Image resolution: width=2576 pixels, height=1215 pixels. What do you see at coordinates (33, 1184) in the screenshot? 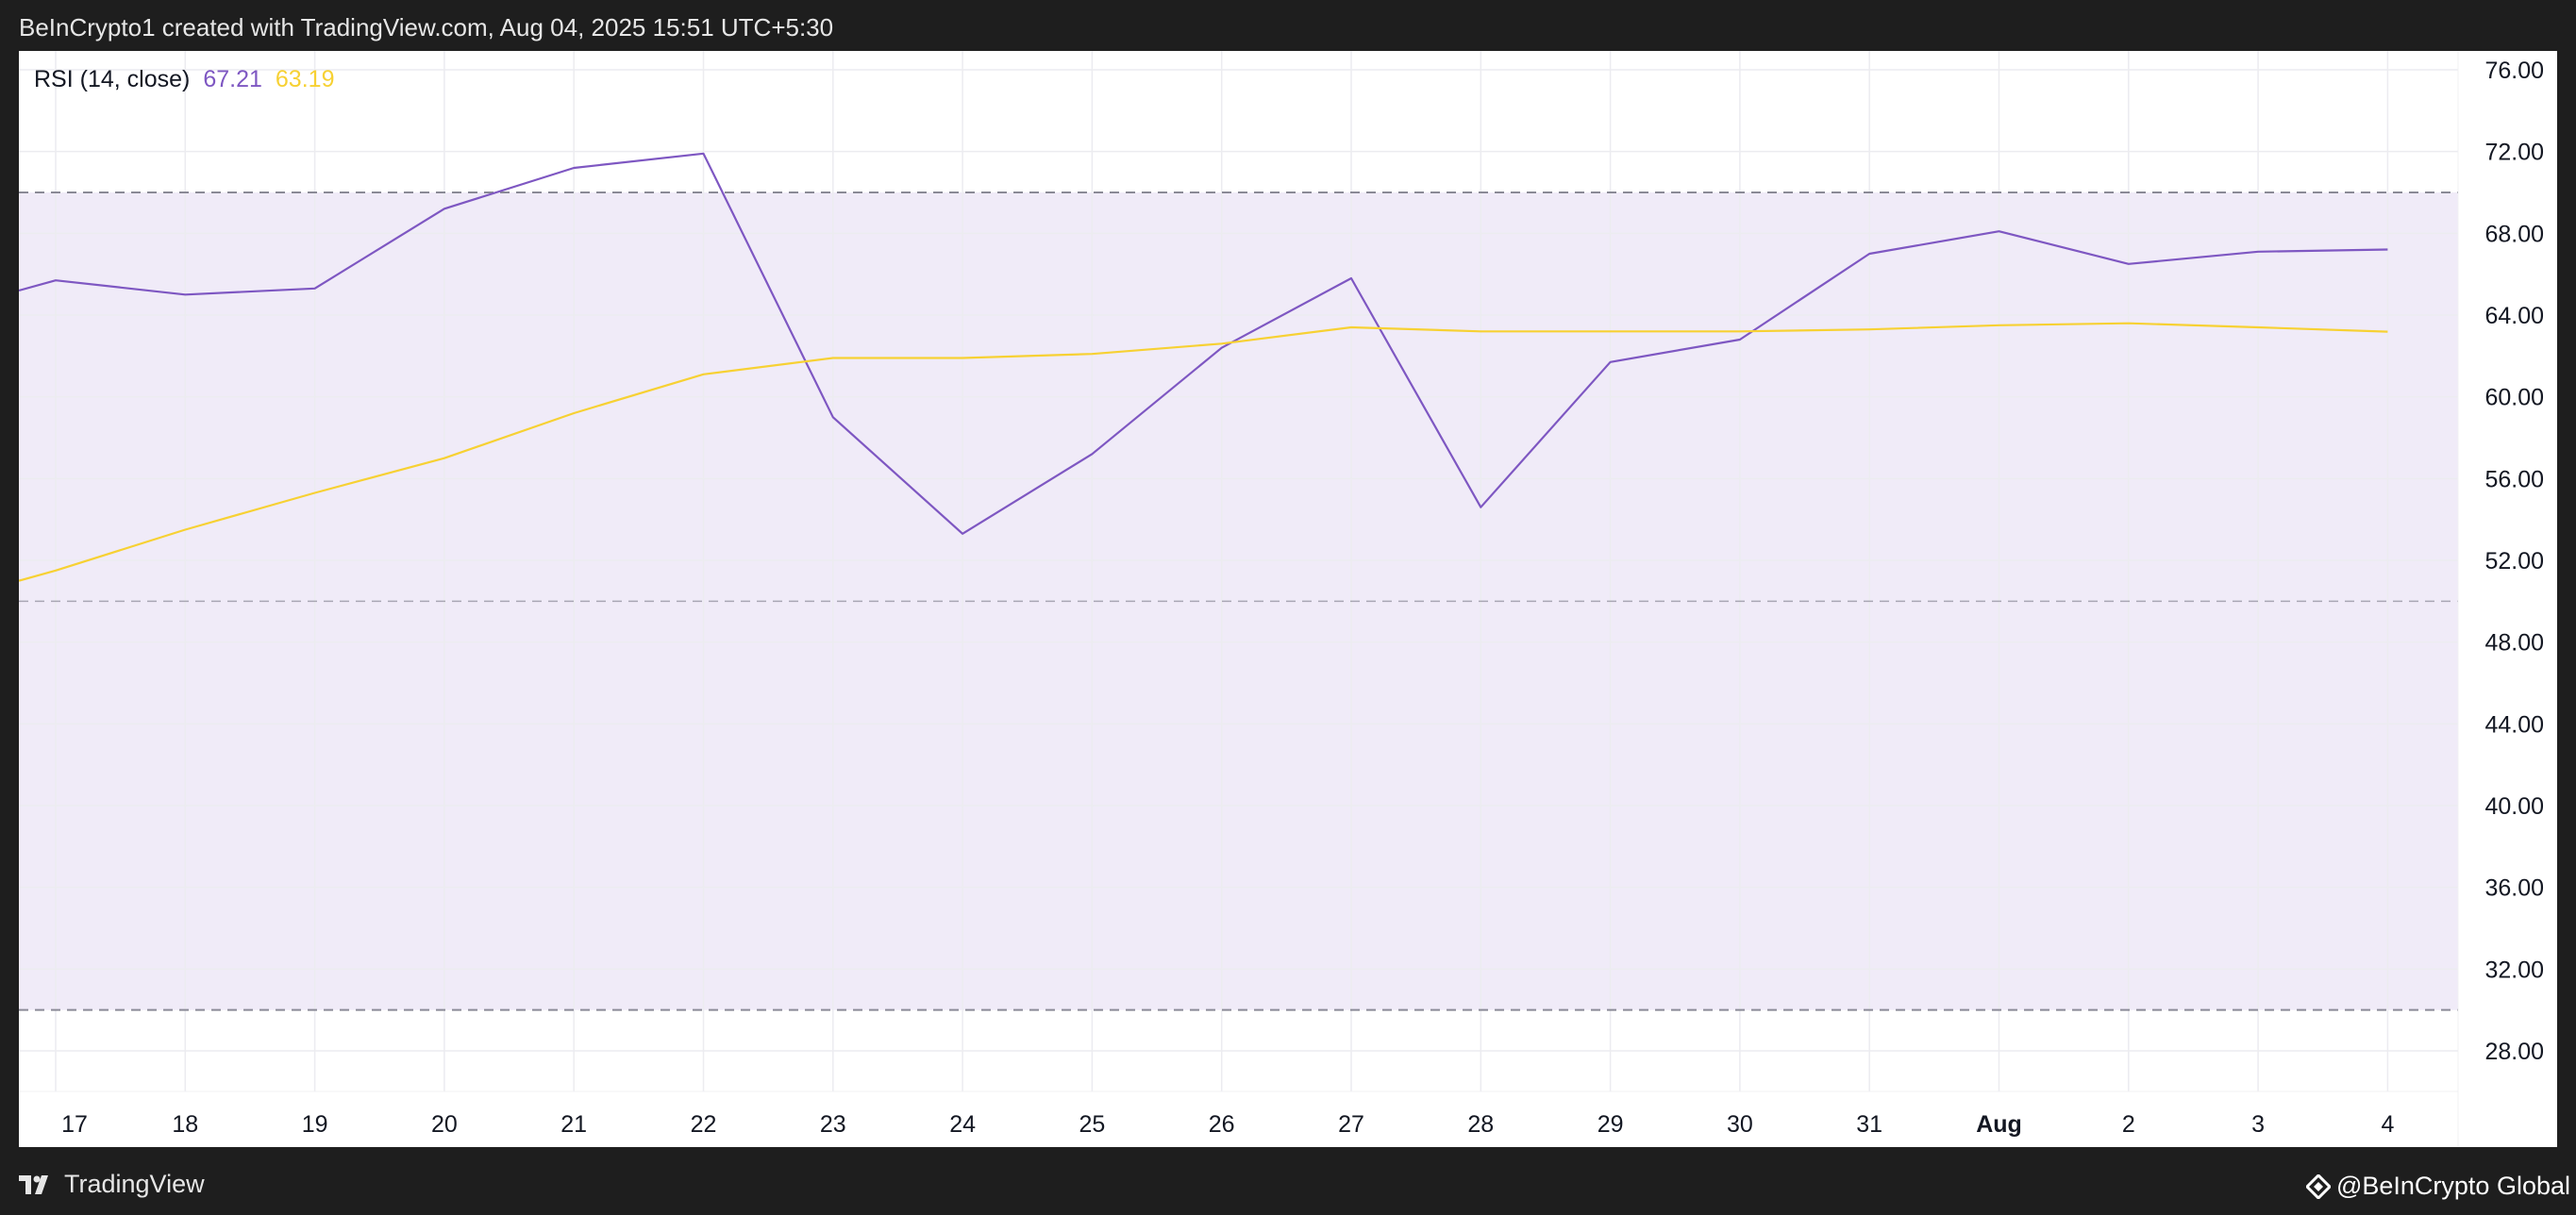
I see `tradingview-icon` at bounding box center [33, 1184].